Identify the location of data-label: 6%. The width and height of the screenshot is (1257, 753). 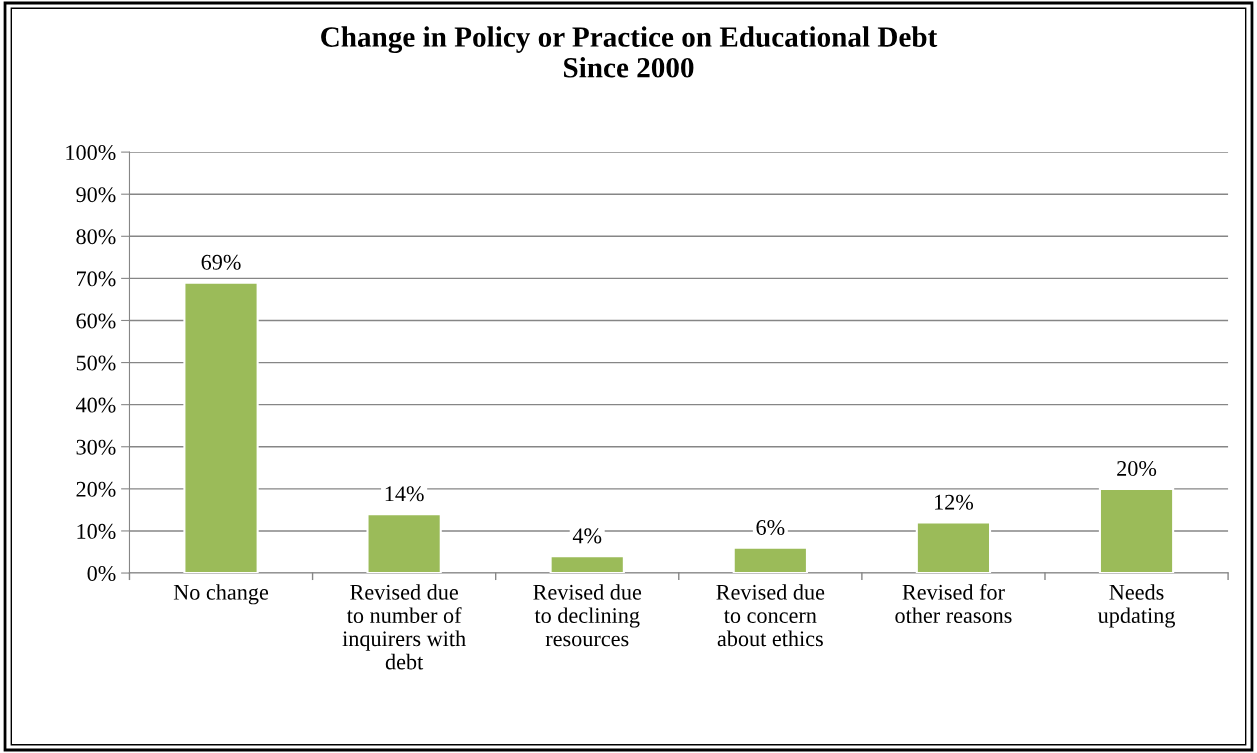
(770, 527).